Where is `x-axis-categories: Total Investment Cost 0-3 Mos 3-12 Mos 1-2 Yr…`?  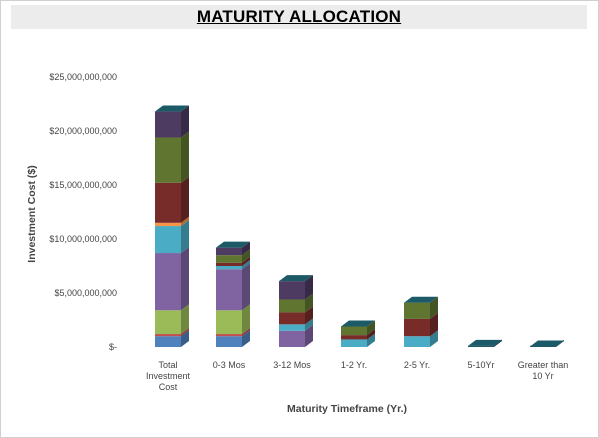
x-axis-categories: Total Investment Cost 0-3 Mos 3-12 Mos 1-2 Yr… is located at coordinates (357, 376).